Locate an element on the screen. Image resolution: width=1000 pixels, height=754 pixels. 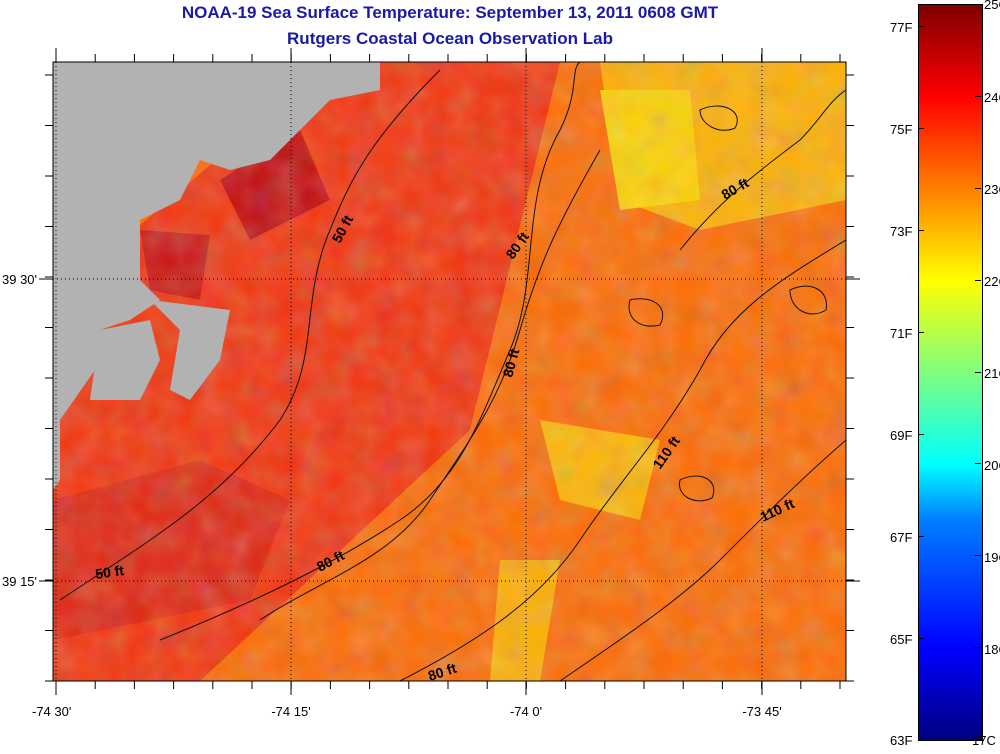
colorbar-celsius-label: 24C is located at coordinates (992, 97).